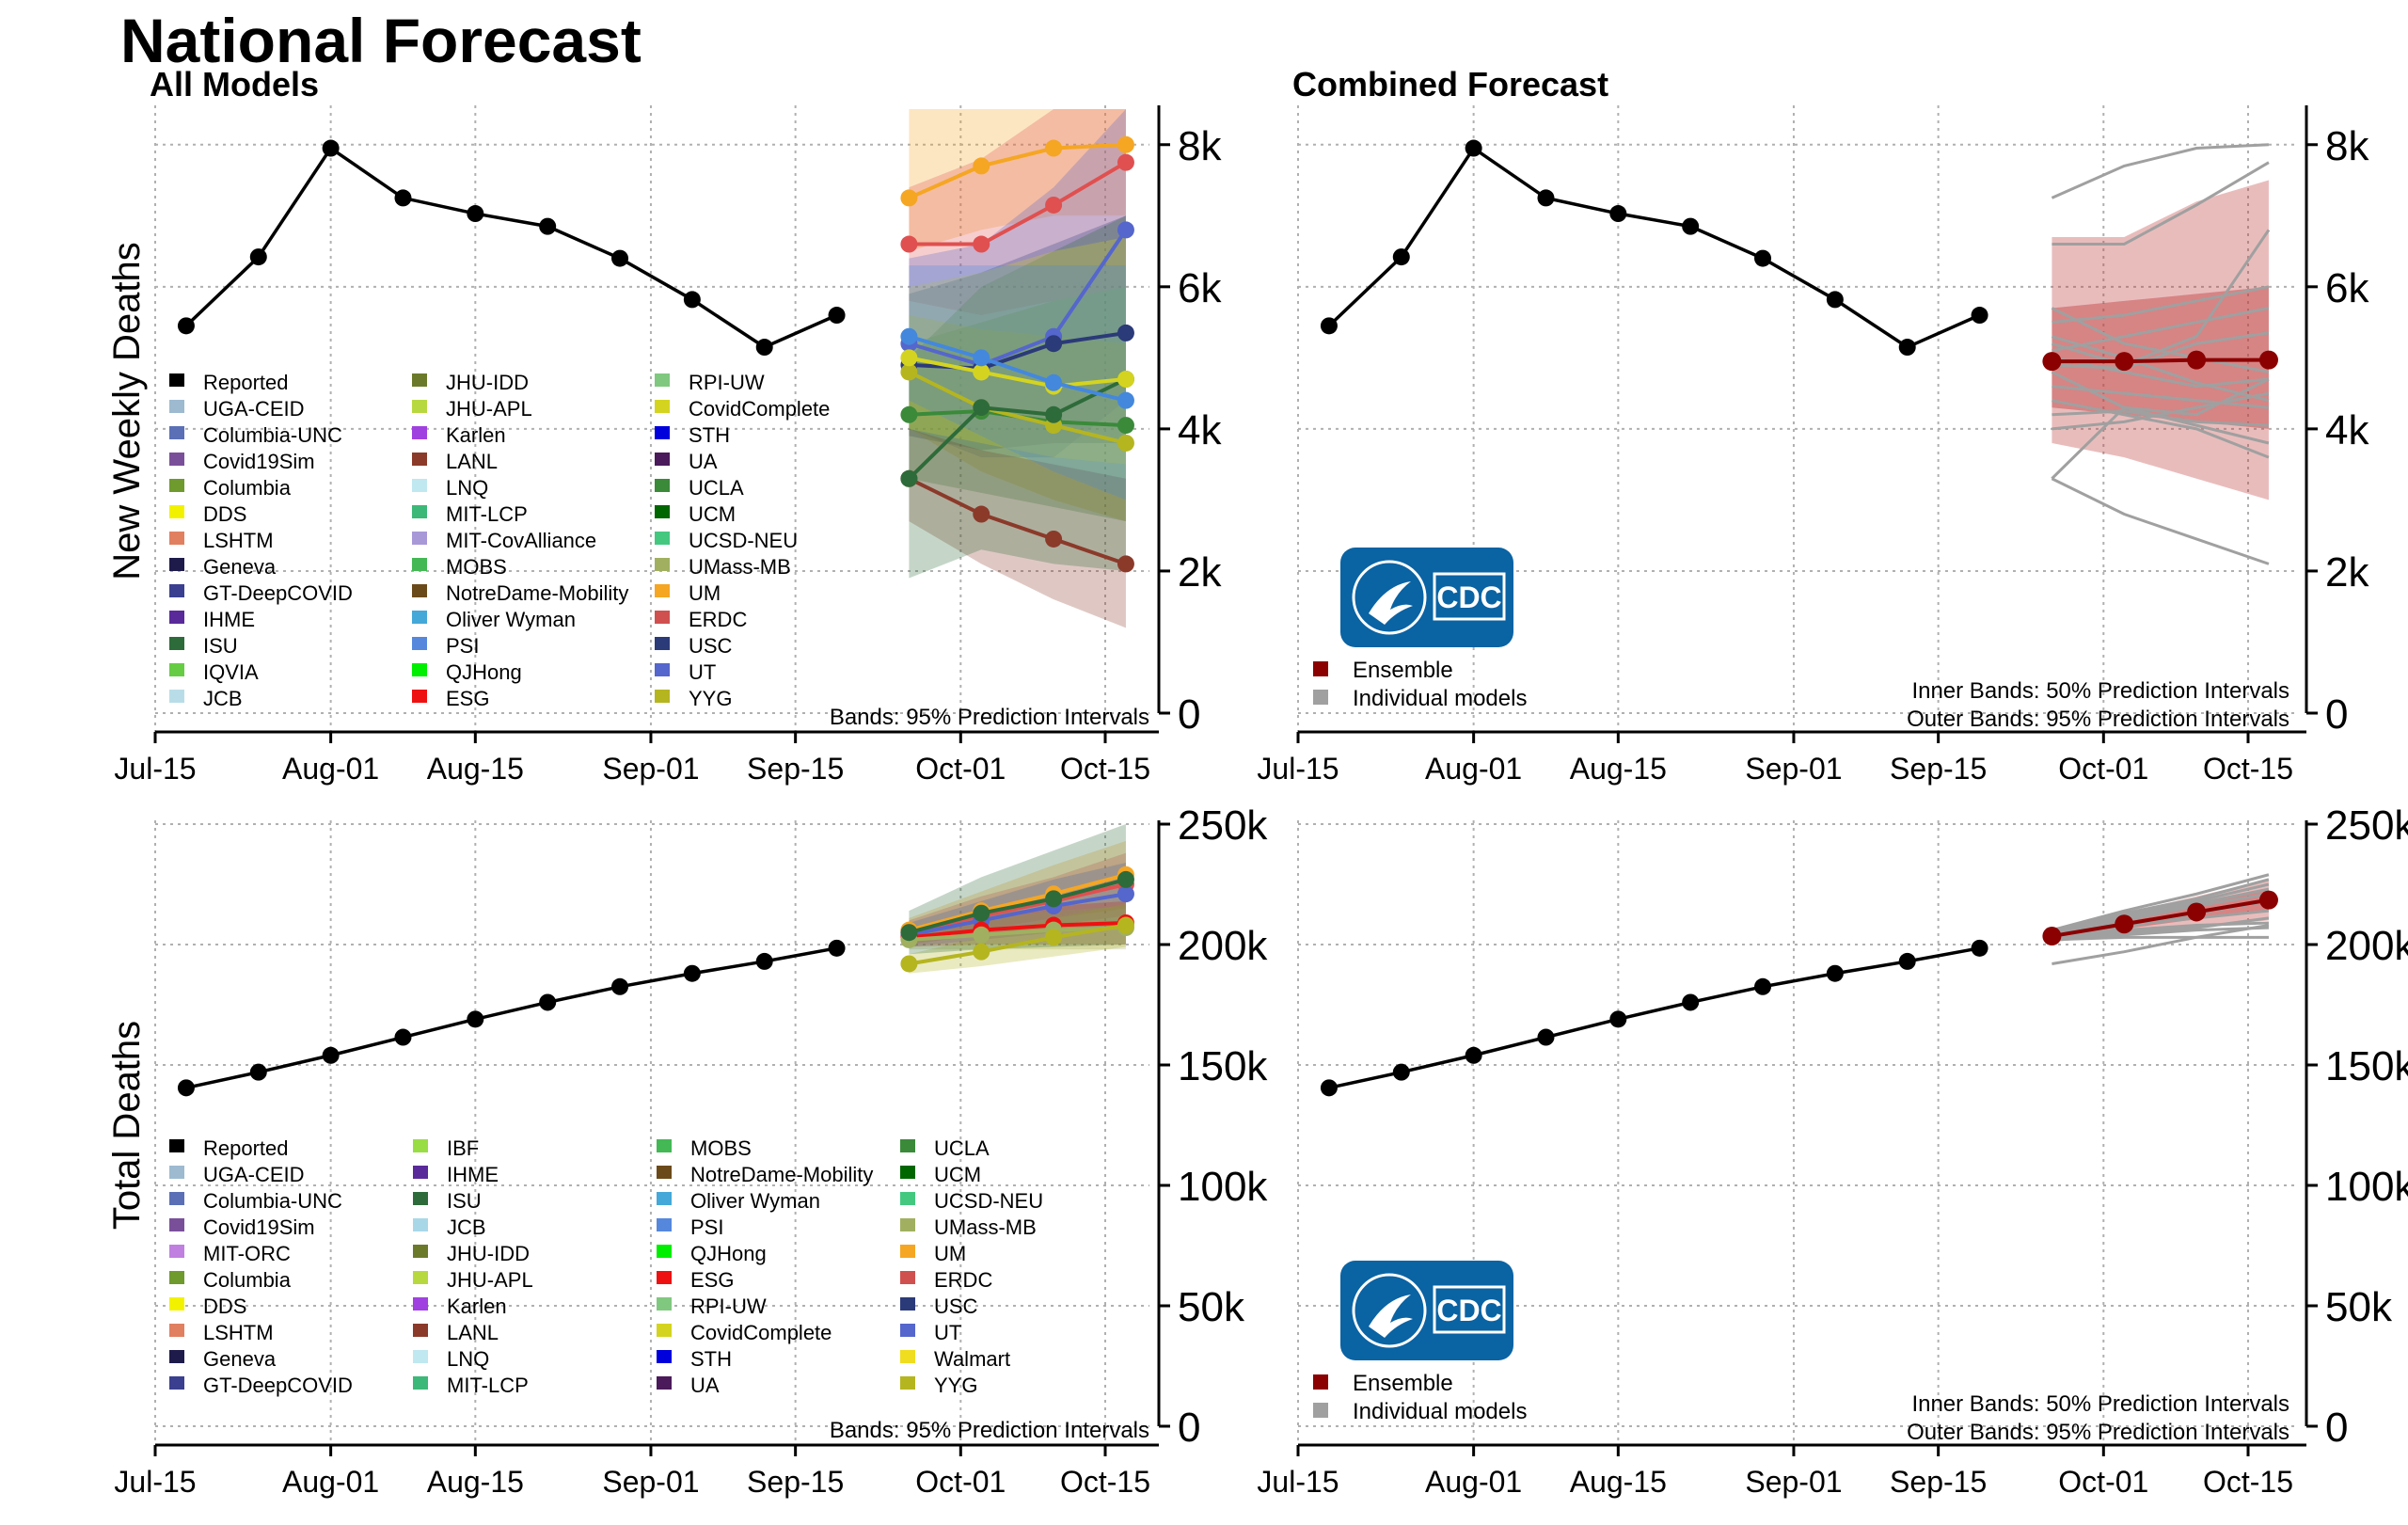 This screenshot has width=2408, height=1525. What do you see at coordinates (1403, 670) in the screenshot?
I see `legend-label-ensemble: Ensemble` at bounding box center [1403, 670].